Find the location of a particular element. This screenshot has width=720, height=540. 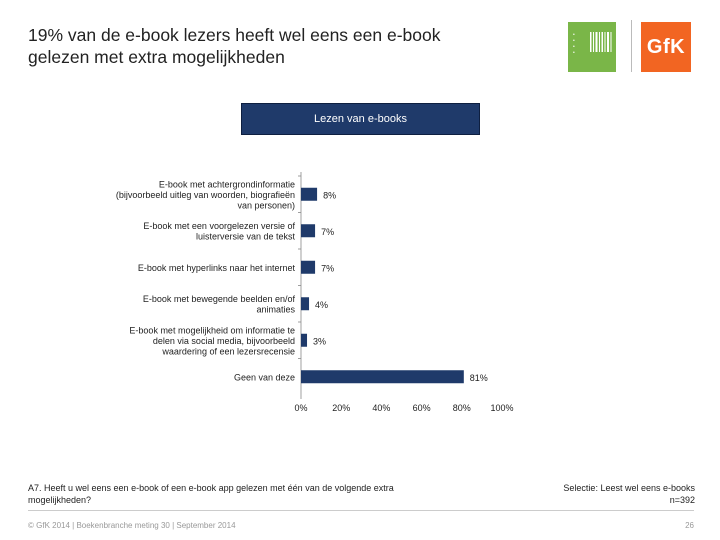

partner-logo: • • • • is located at coordinates (592, 47).